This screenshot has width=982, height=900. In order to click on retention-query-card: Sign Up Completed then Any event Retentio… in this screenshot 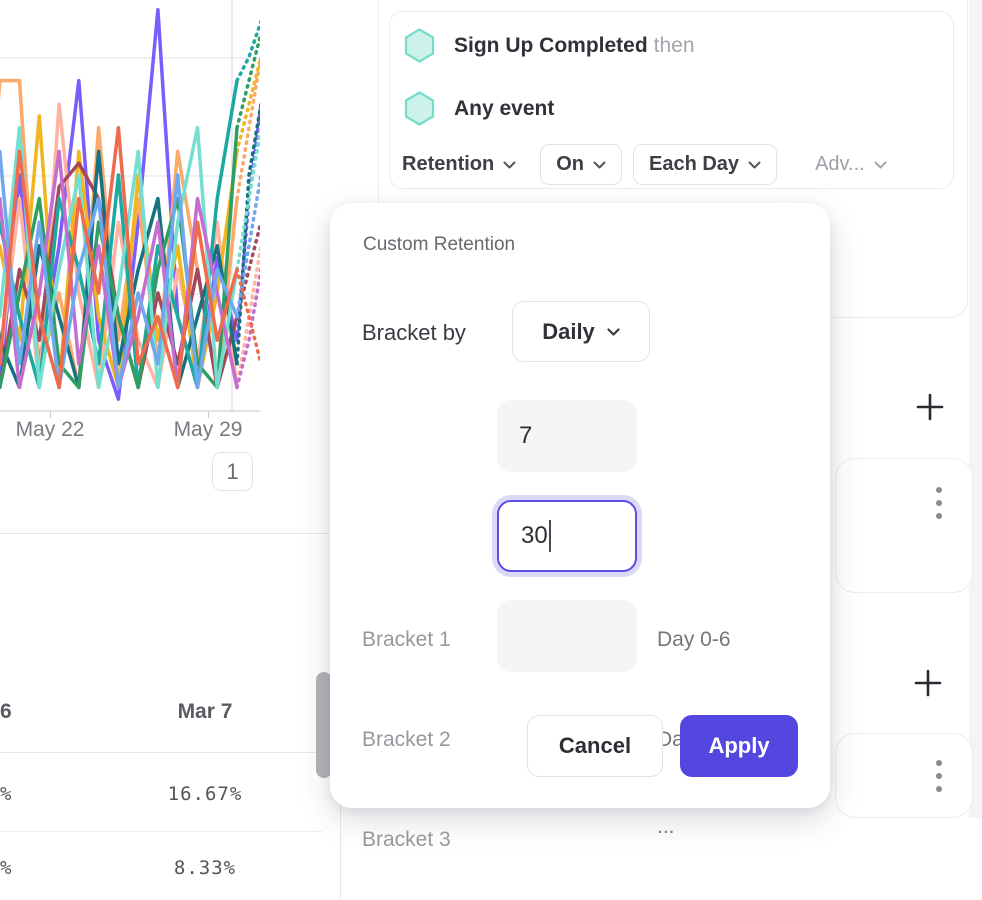, I will do `click(671, 100)`.